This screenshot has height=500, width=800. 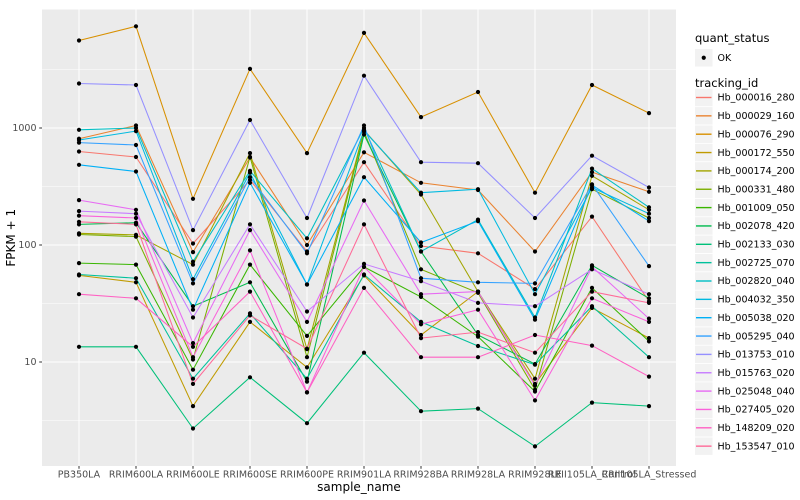 I want to click on legend-entry-label: Hb_153547_010, so click(x=756, y=446).